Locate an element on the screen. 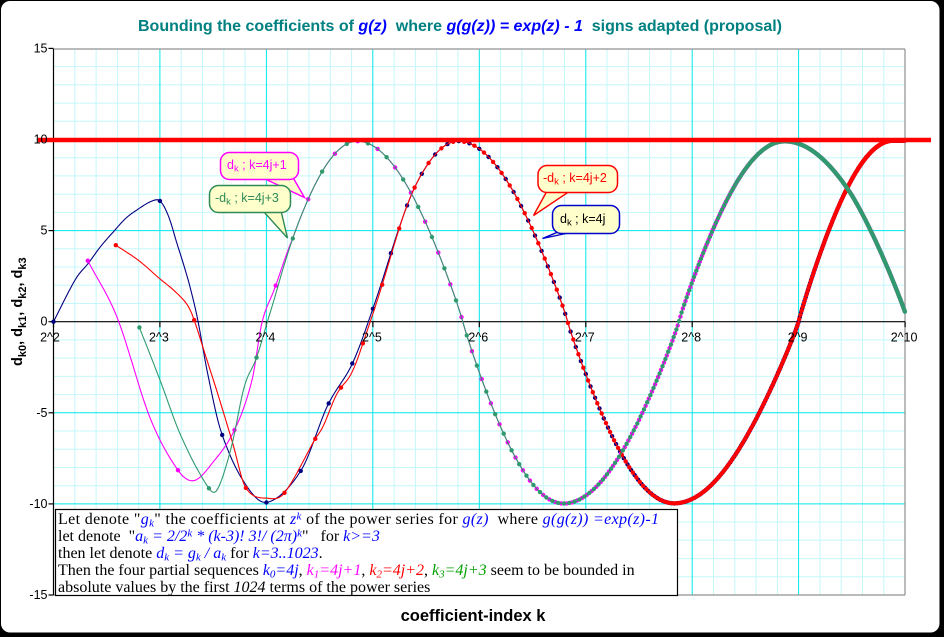  svg-text: 2^3 is located at coordinates (159, 338).